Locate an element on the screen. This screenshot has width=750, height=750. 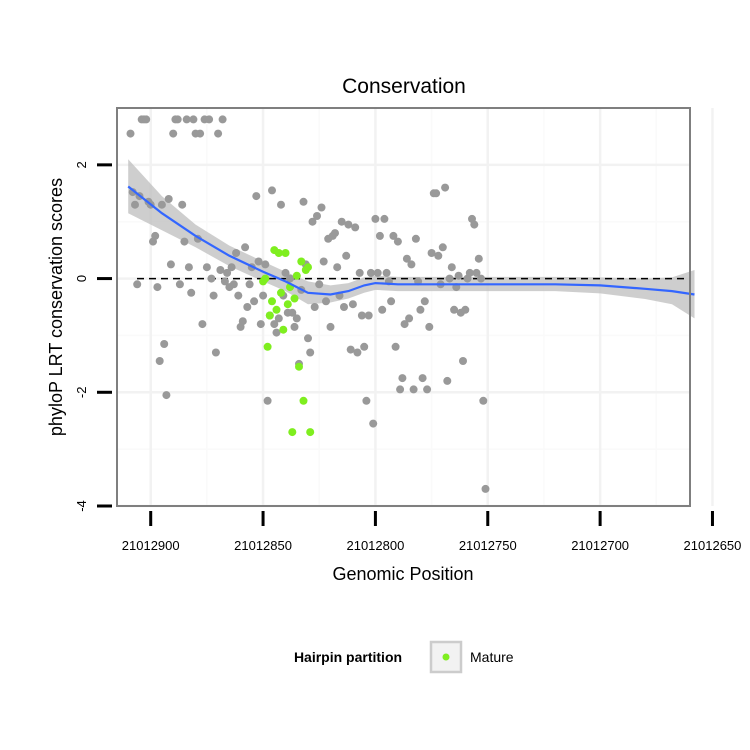
x-tick-label: 21012900 is located at coordinates (151, 545).